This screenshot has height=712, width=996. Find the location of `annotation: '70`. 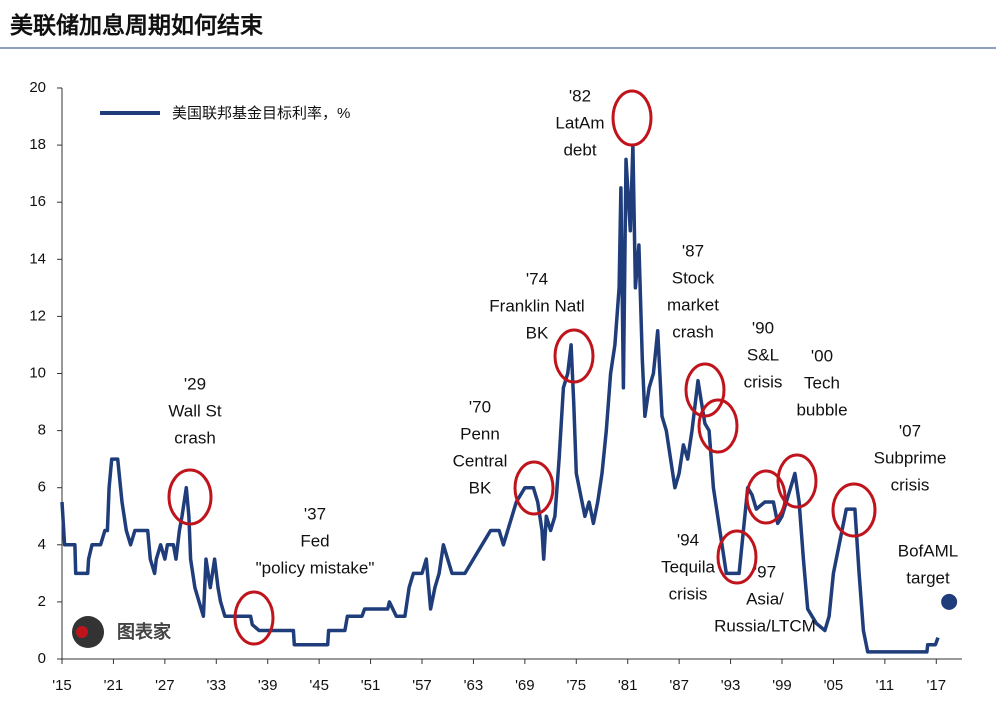

annotation: '70 is located at coordinates (480, 406).